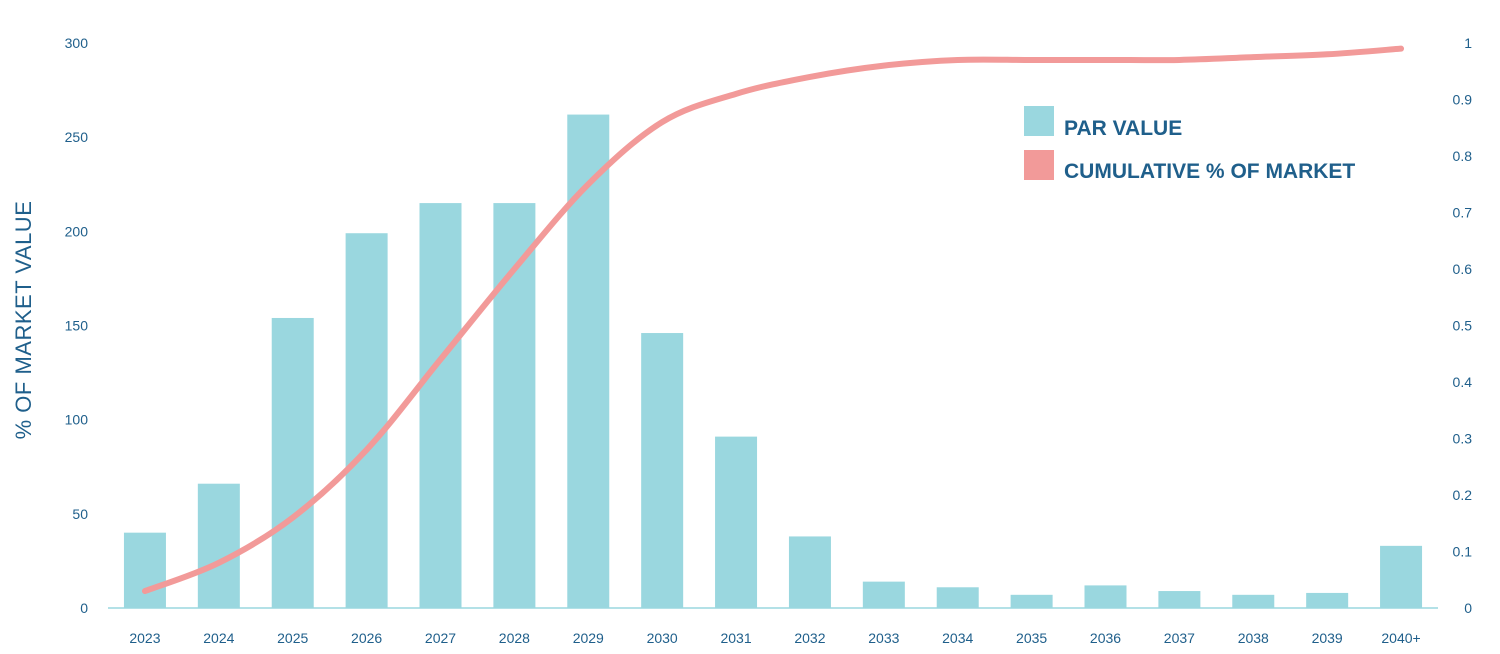 This screenshot has width=1500, height=654. I want to click on y-tick-label: 200, so click(77, 231).